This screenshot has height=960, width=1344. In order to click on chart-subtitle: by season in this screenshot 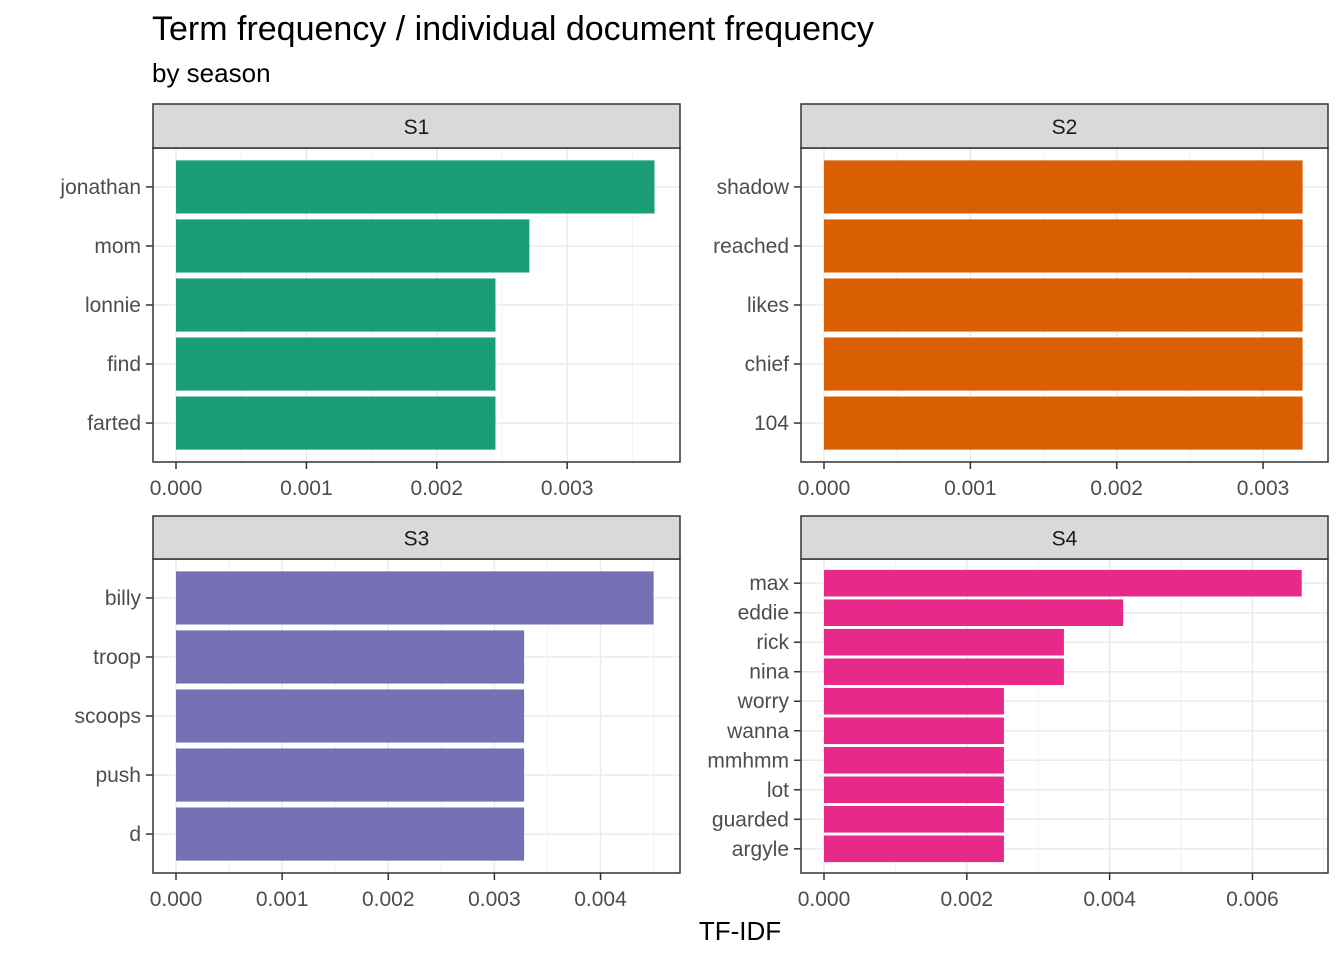, I will do `click(211, 73)`.